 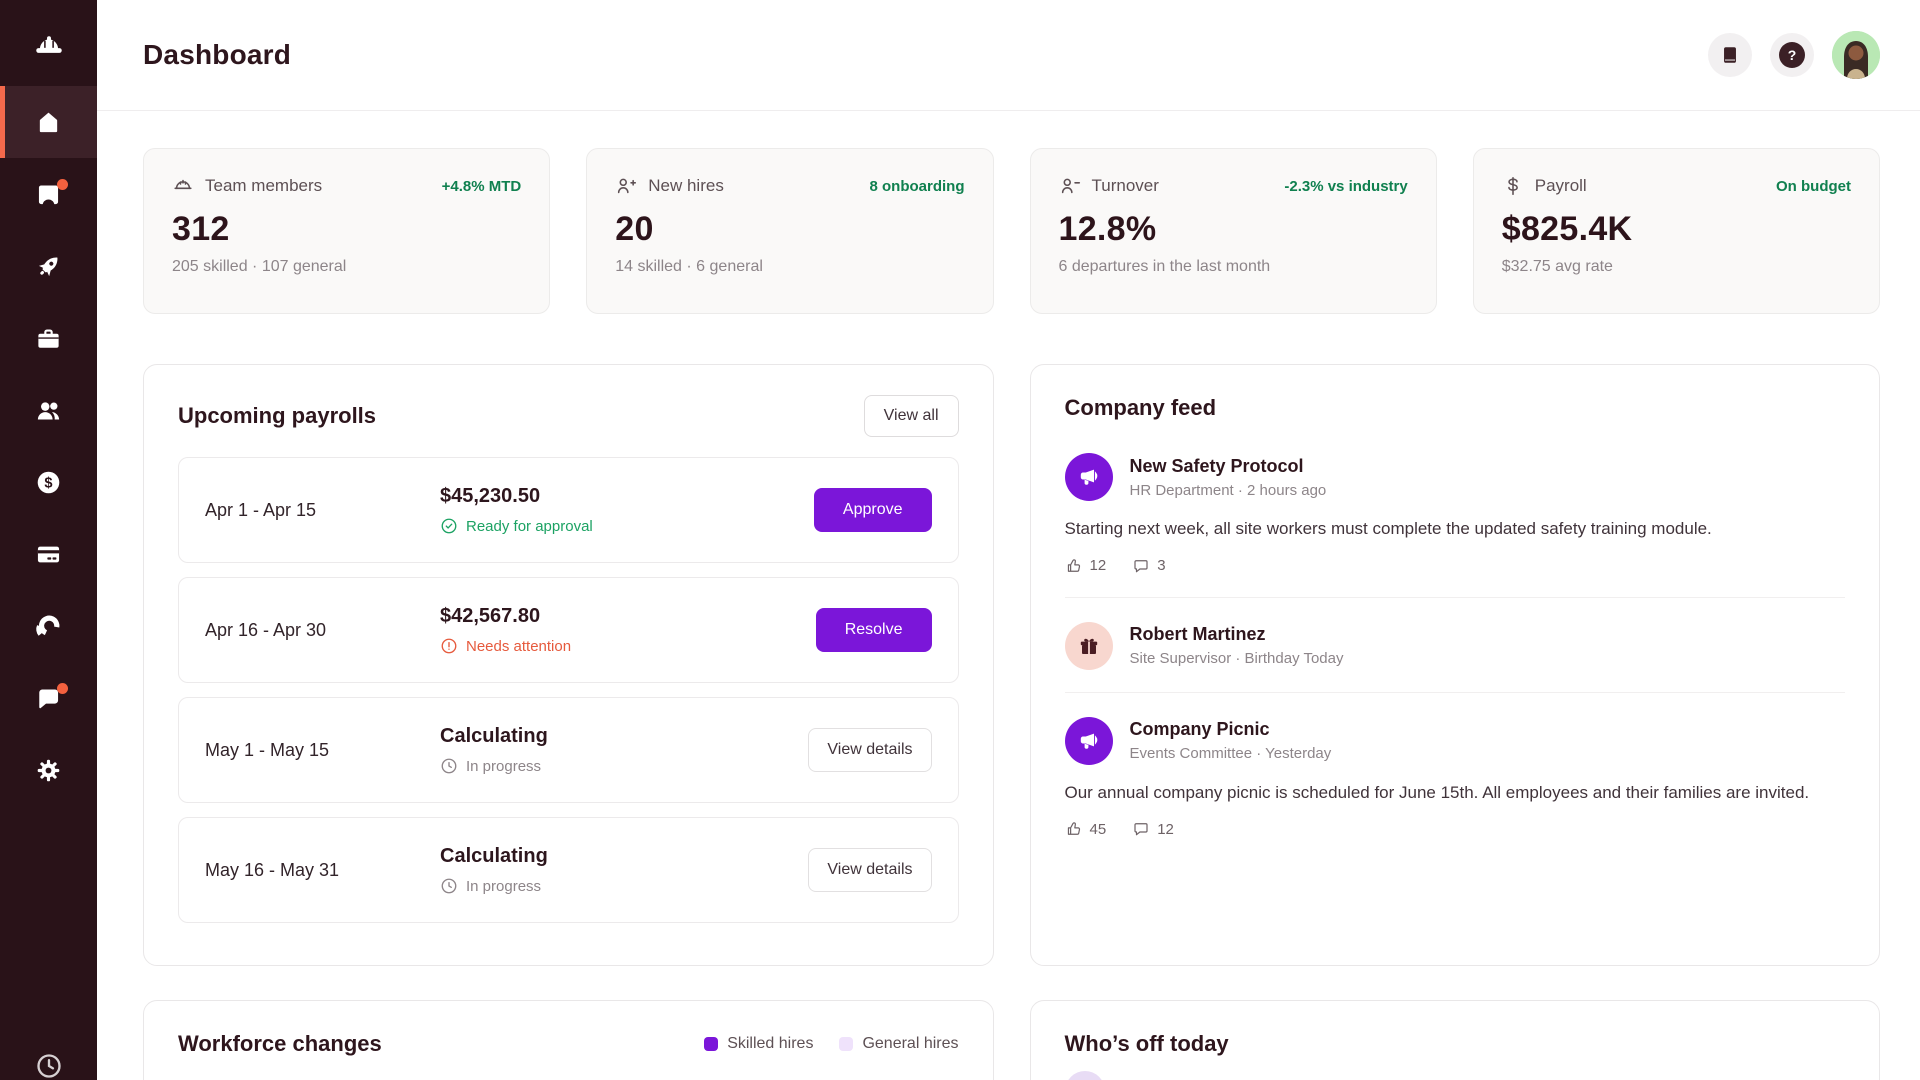 I want to click on like-button: 45, so click(x=1085, y=829).